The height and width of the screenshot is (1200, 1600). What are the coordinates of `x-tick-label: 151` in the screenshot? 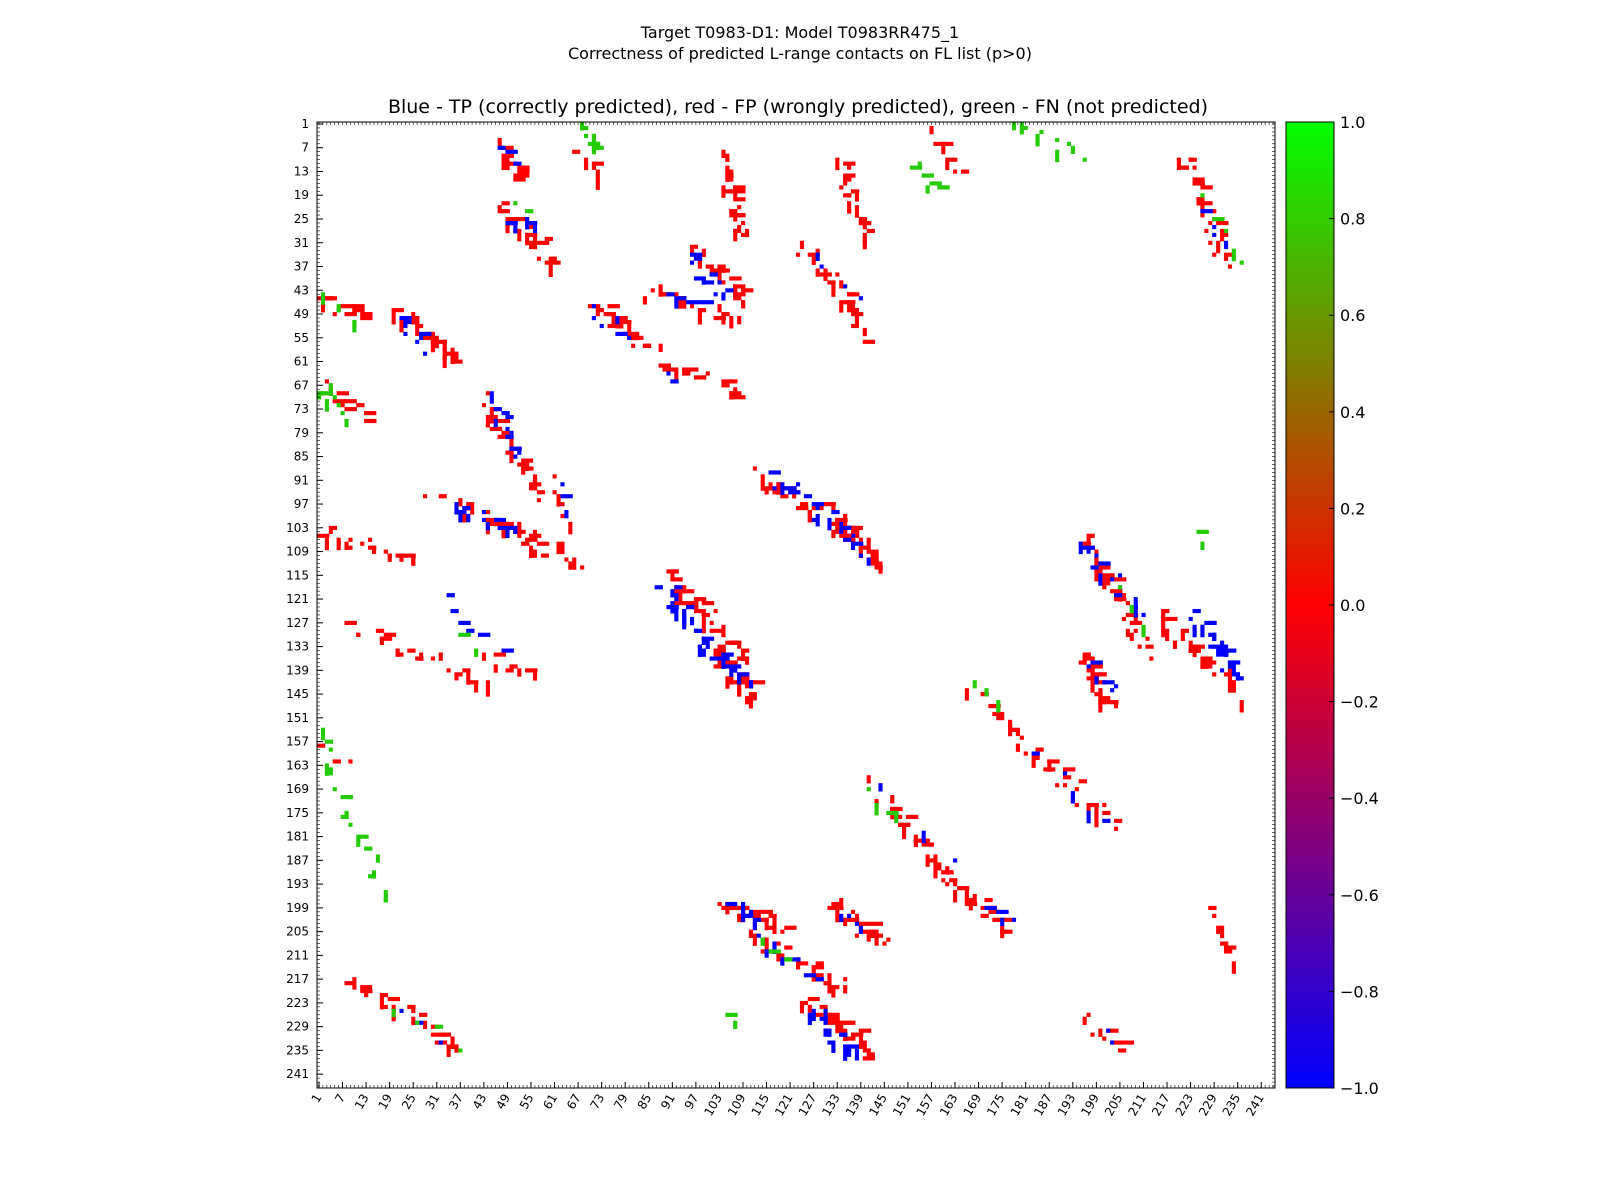 It's located at (902, 1105).